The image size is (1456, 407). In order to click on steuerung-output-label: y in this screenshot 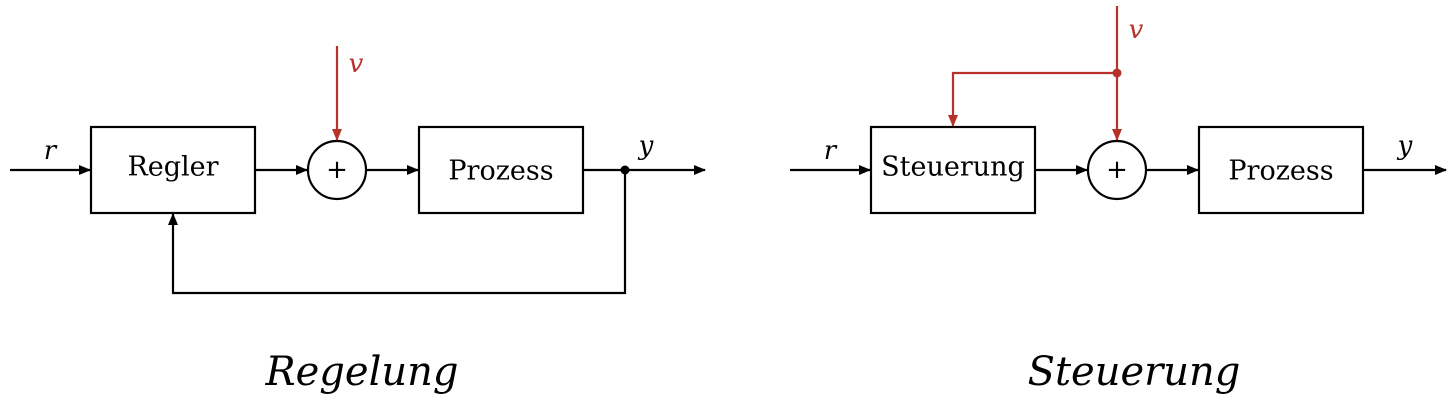, I will do `click(1405, 146)`.